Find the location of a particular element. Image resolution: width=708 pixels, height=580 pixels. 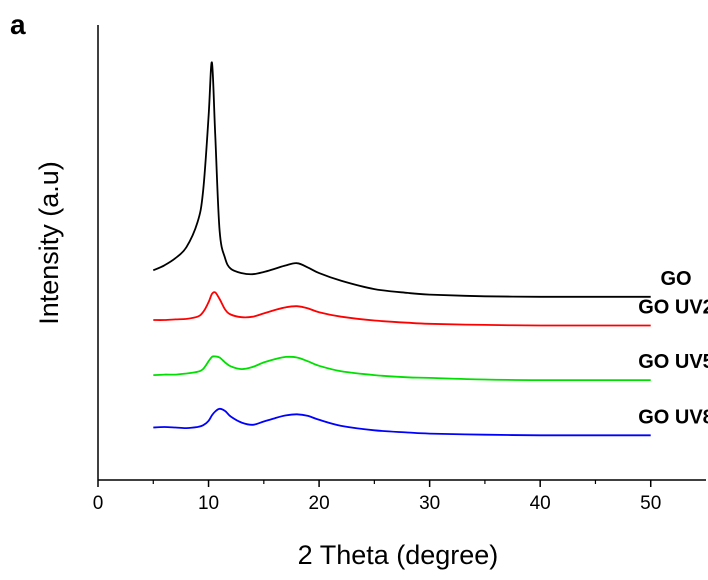

x-tick-label: 30 is located at coordinates (429, 503).